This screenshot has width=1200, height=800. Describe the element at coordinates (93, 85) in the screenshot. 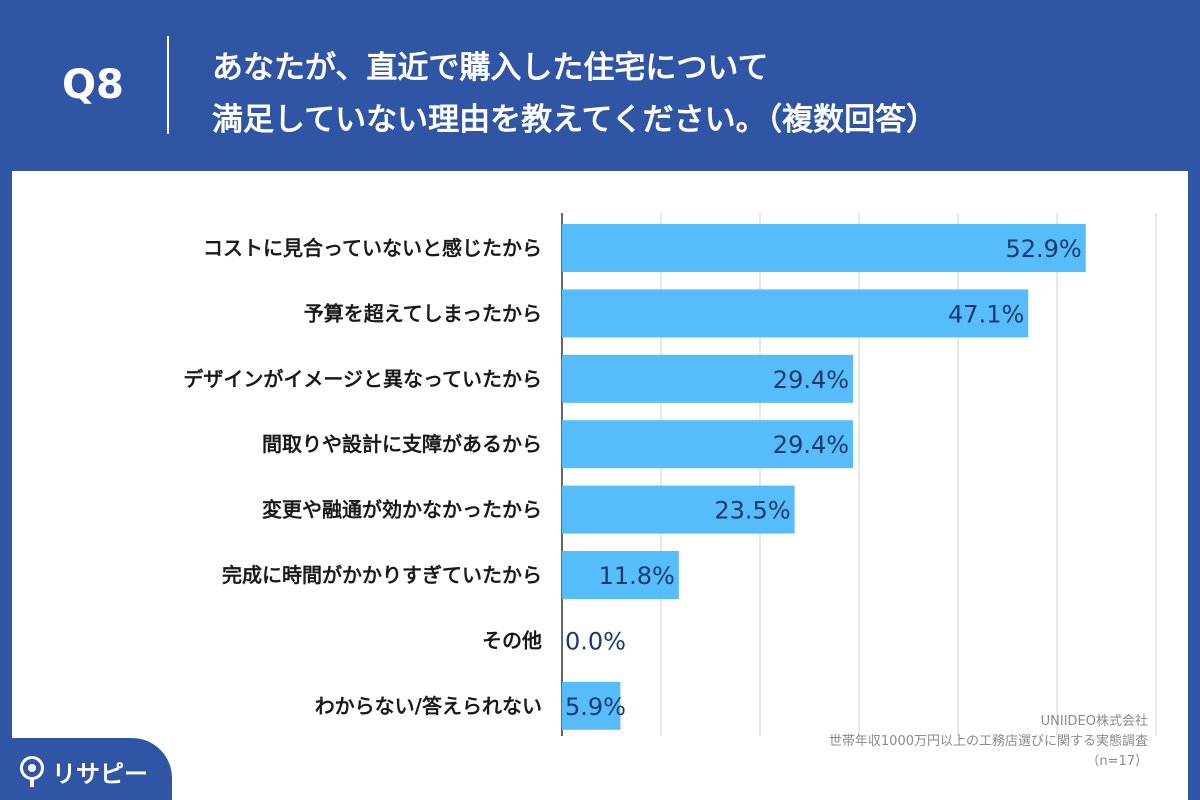

I see `question-number: Q8` at that location.